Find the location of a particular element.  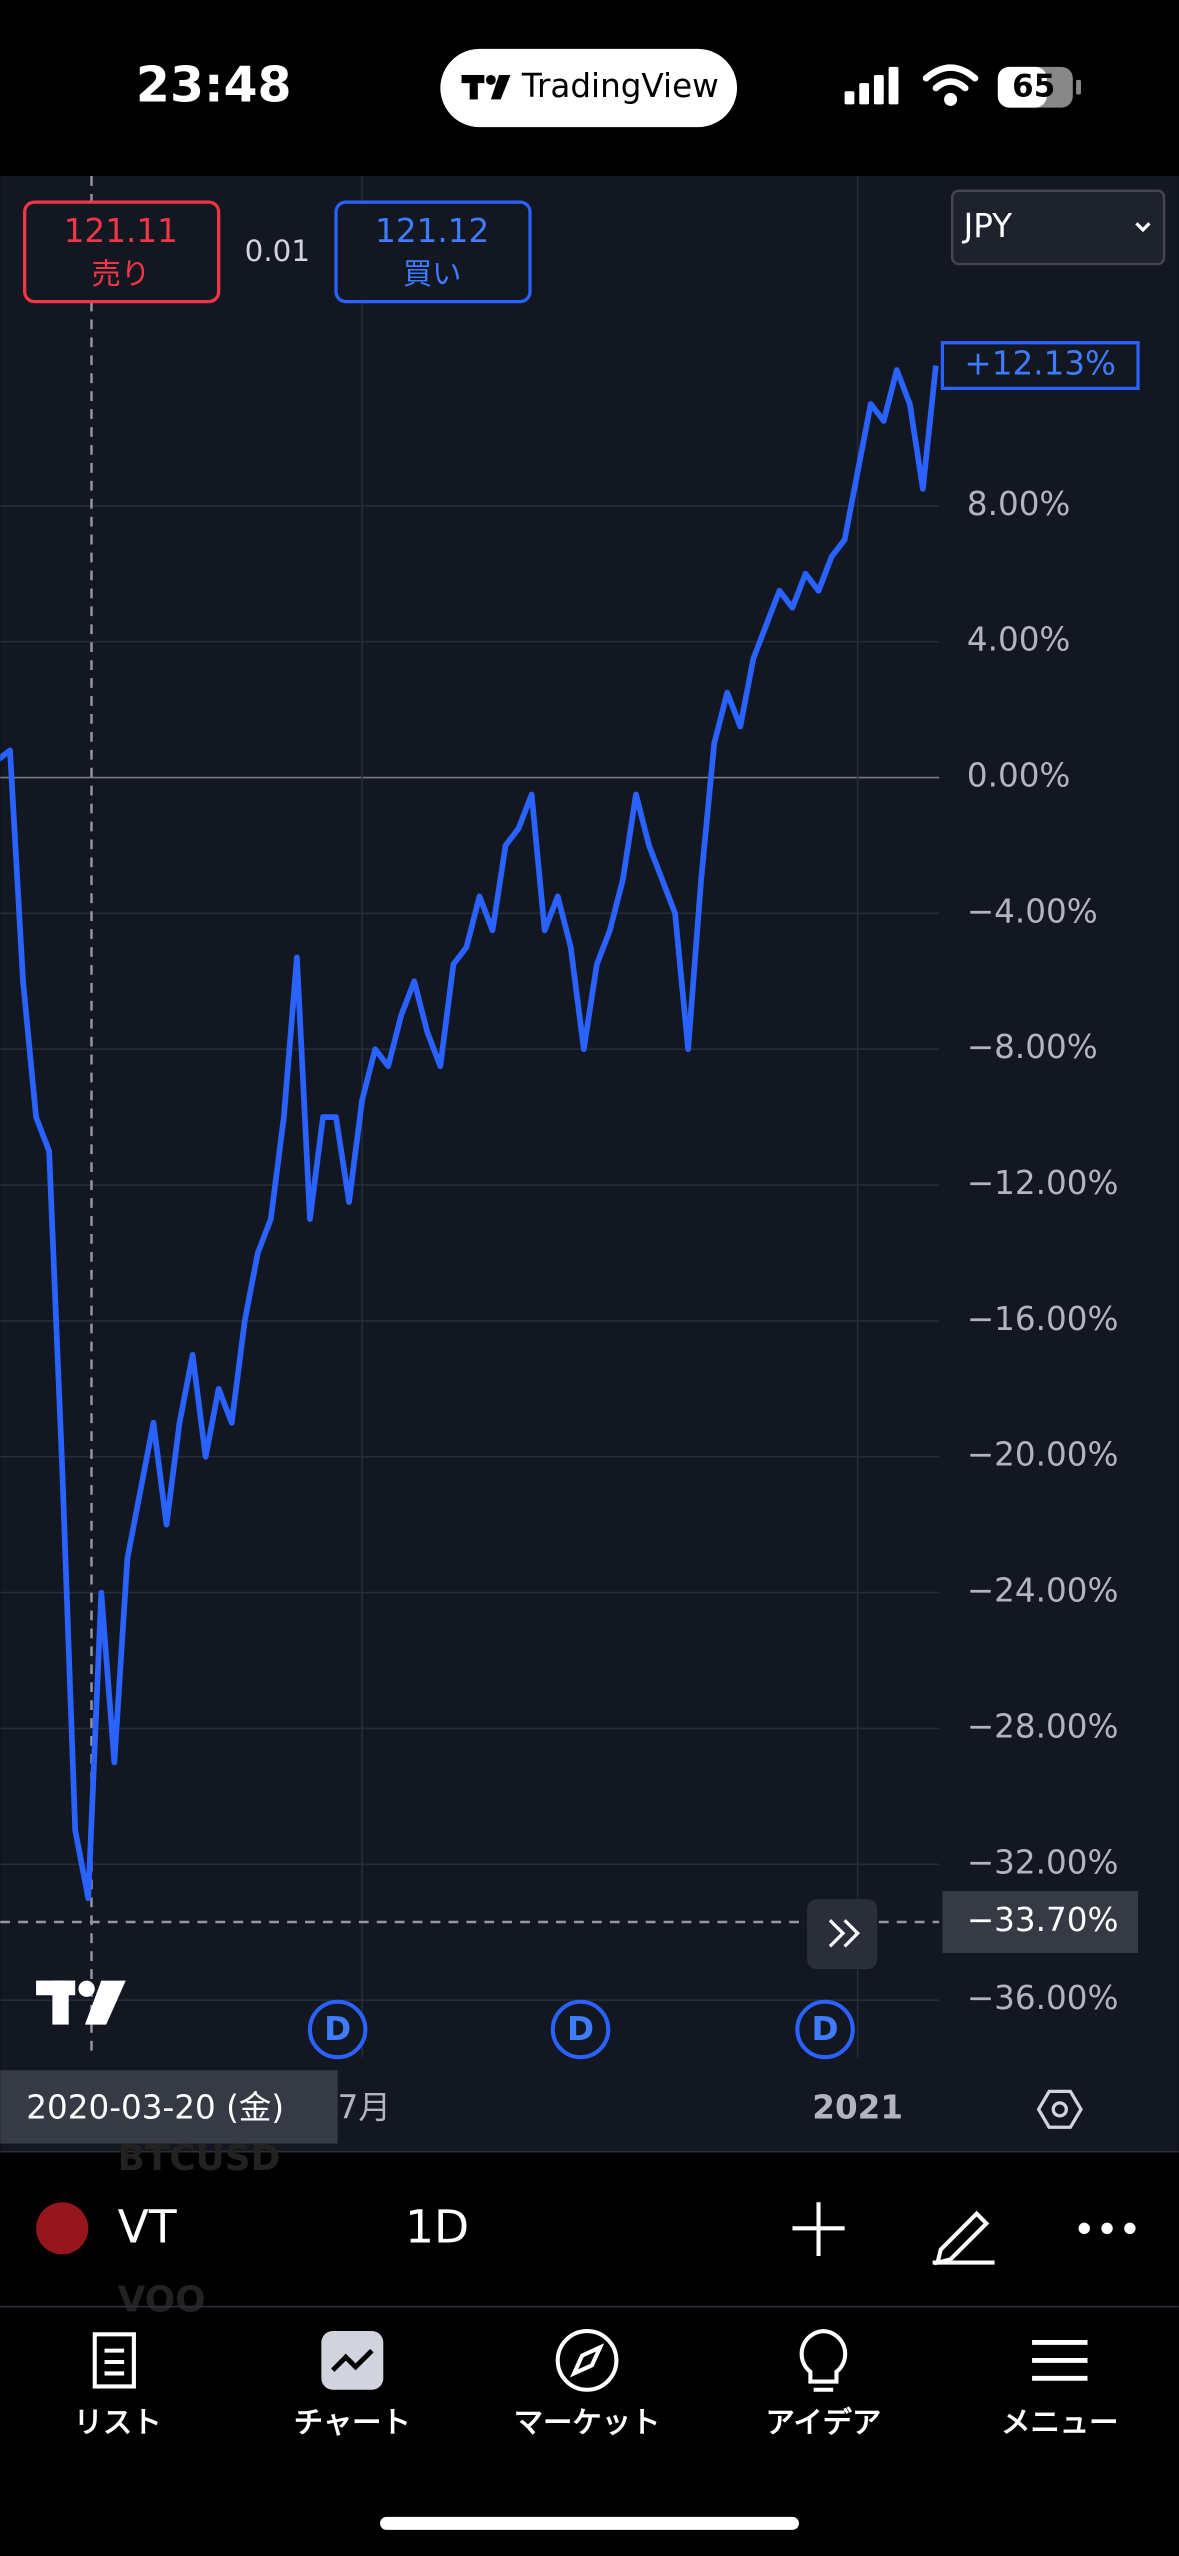

battery-tip is located at coordinates (1078, 87).